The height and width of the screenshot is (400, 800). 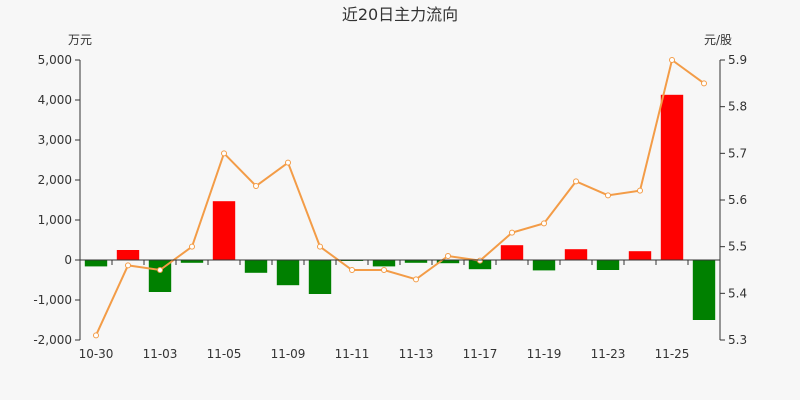 What do you see at coordinates (416, 354) in the screenshot?
I see `x-axis-tick-label: 11-13` at bounding box center [416, 354].